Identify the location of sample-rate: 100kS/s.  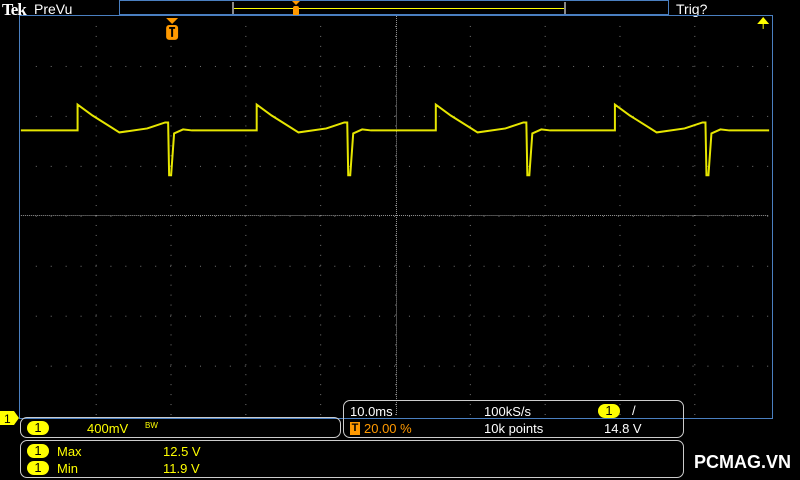
(507, 411).